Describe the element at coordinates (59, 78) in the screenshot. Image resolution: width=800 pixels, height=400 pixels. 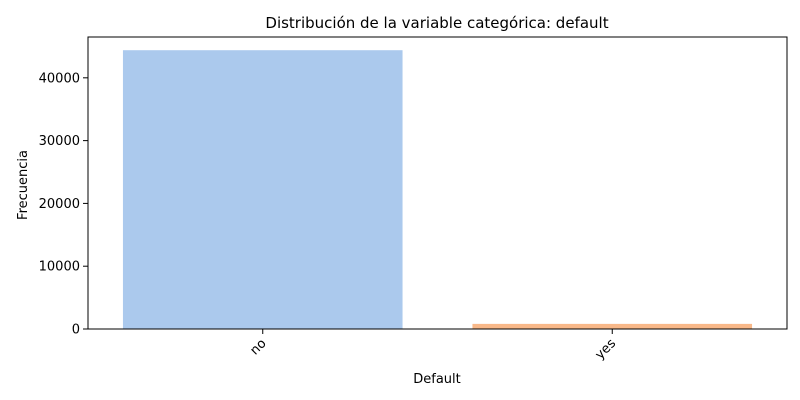
I see `y-tick-label: 40000` at that location.